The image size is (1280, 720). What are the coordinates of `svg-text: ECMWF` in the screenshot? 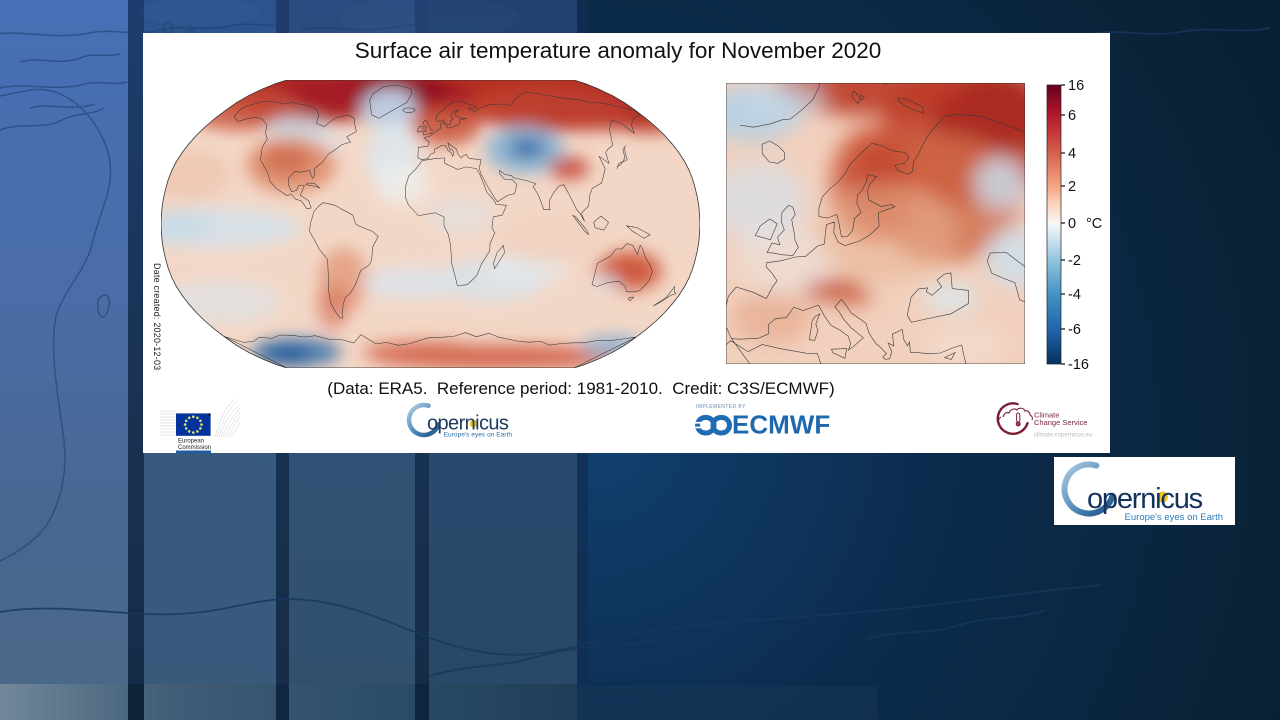 It's located at (781, 425).